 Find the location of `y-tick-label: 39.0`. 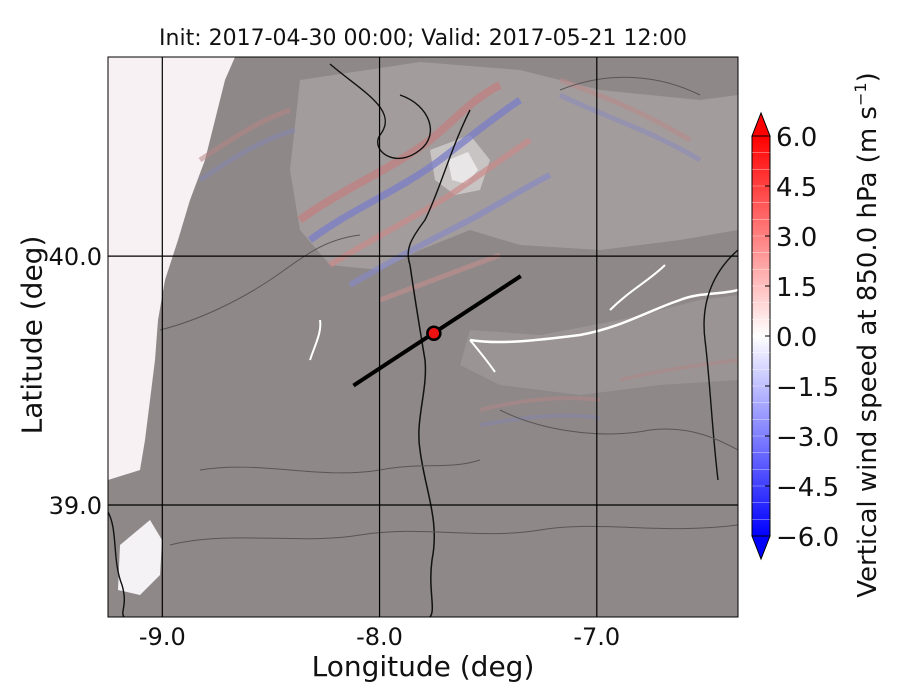

y-tick-label: 39.0 is located at coordinates (75, 506).